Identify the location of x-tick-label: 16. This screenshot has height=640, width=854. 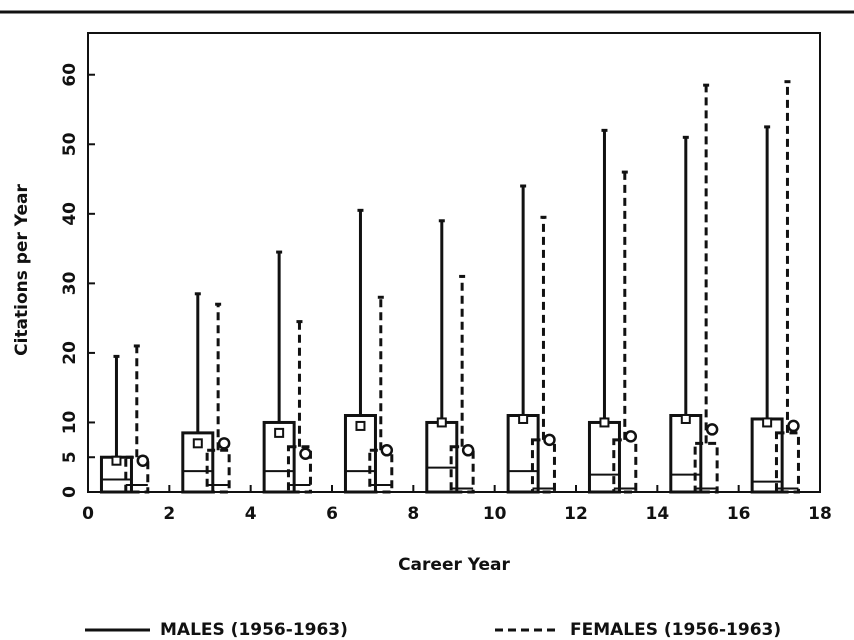
(739, 514).